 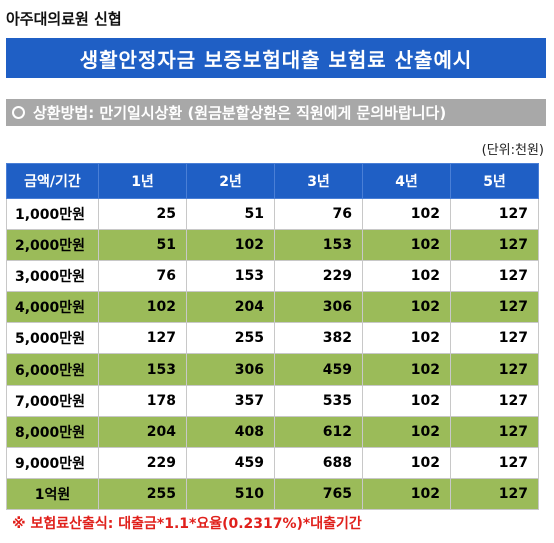 I want to click on premium-cell: 765, so click(x=318, y=494).